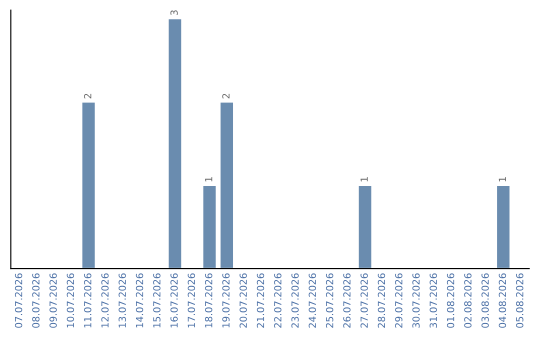 This screenshot has height=340, width=540. Describe the element at coordinates (122, 300) in the screenshot. I see `x-tick-label: 13.07.2026` at that location.